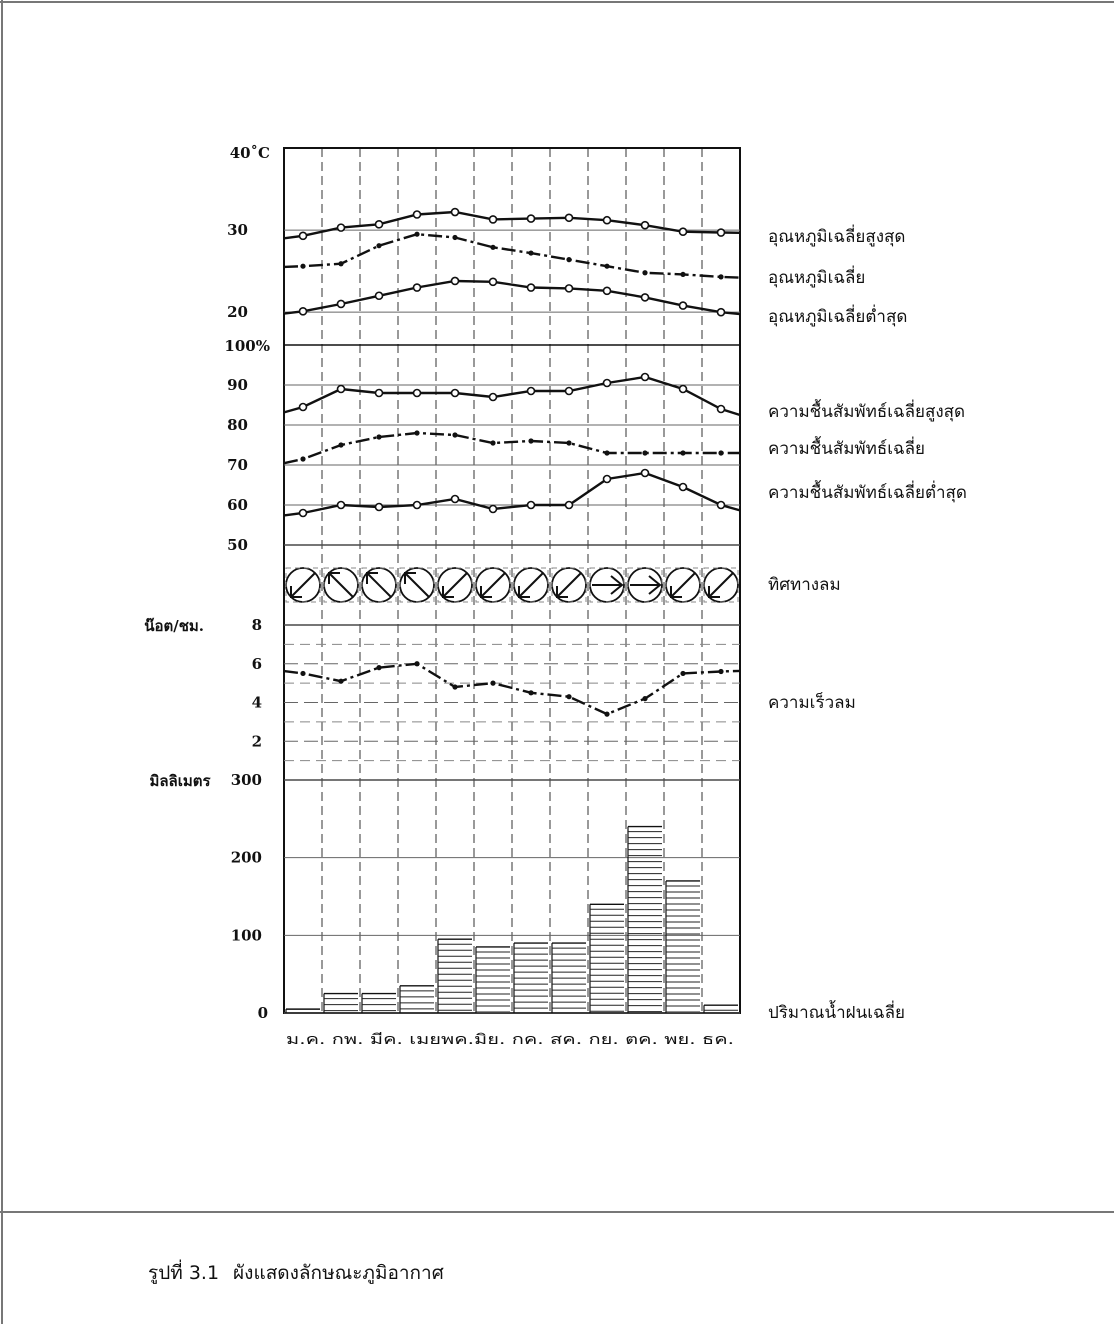  I want to click on humidity-series-line, so click(511, 448).